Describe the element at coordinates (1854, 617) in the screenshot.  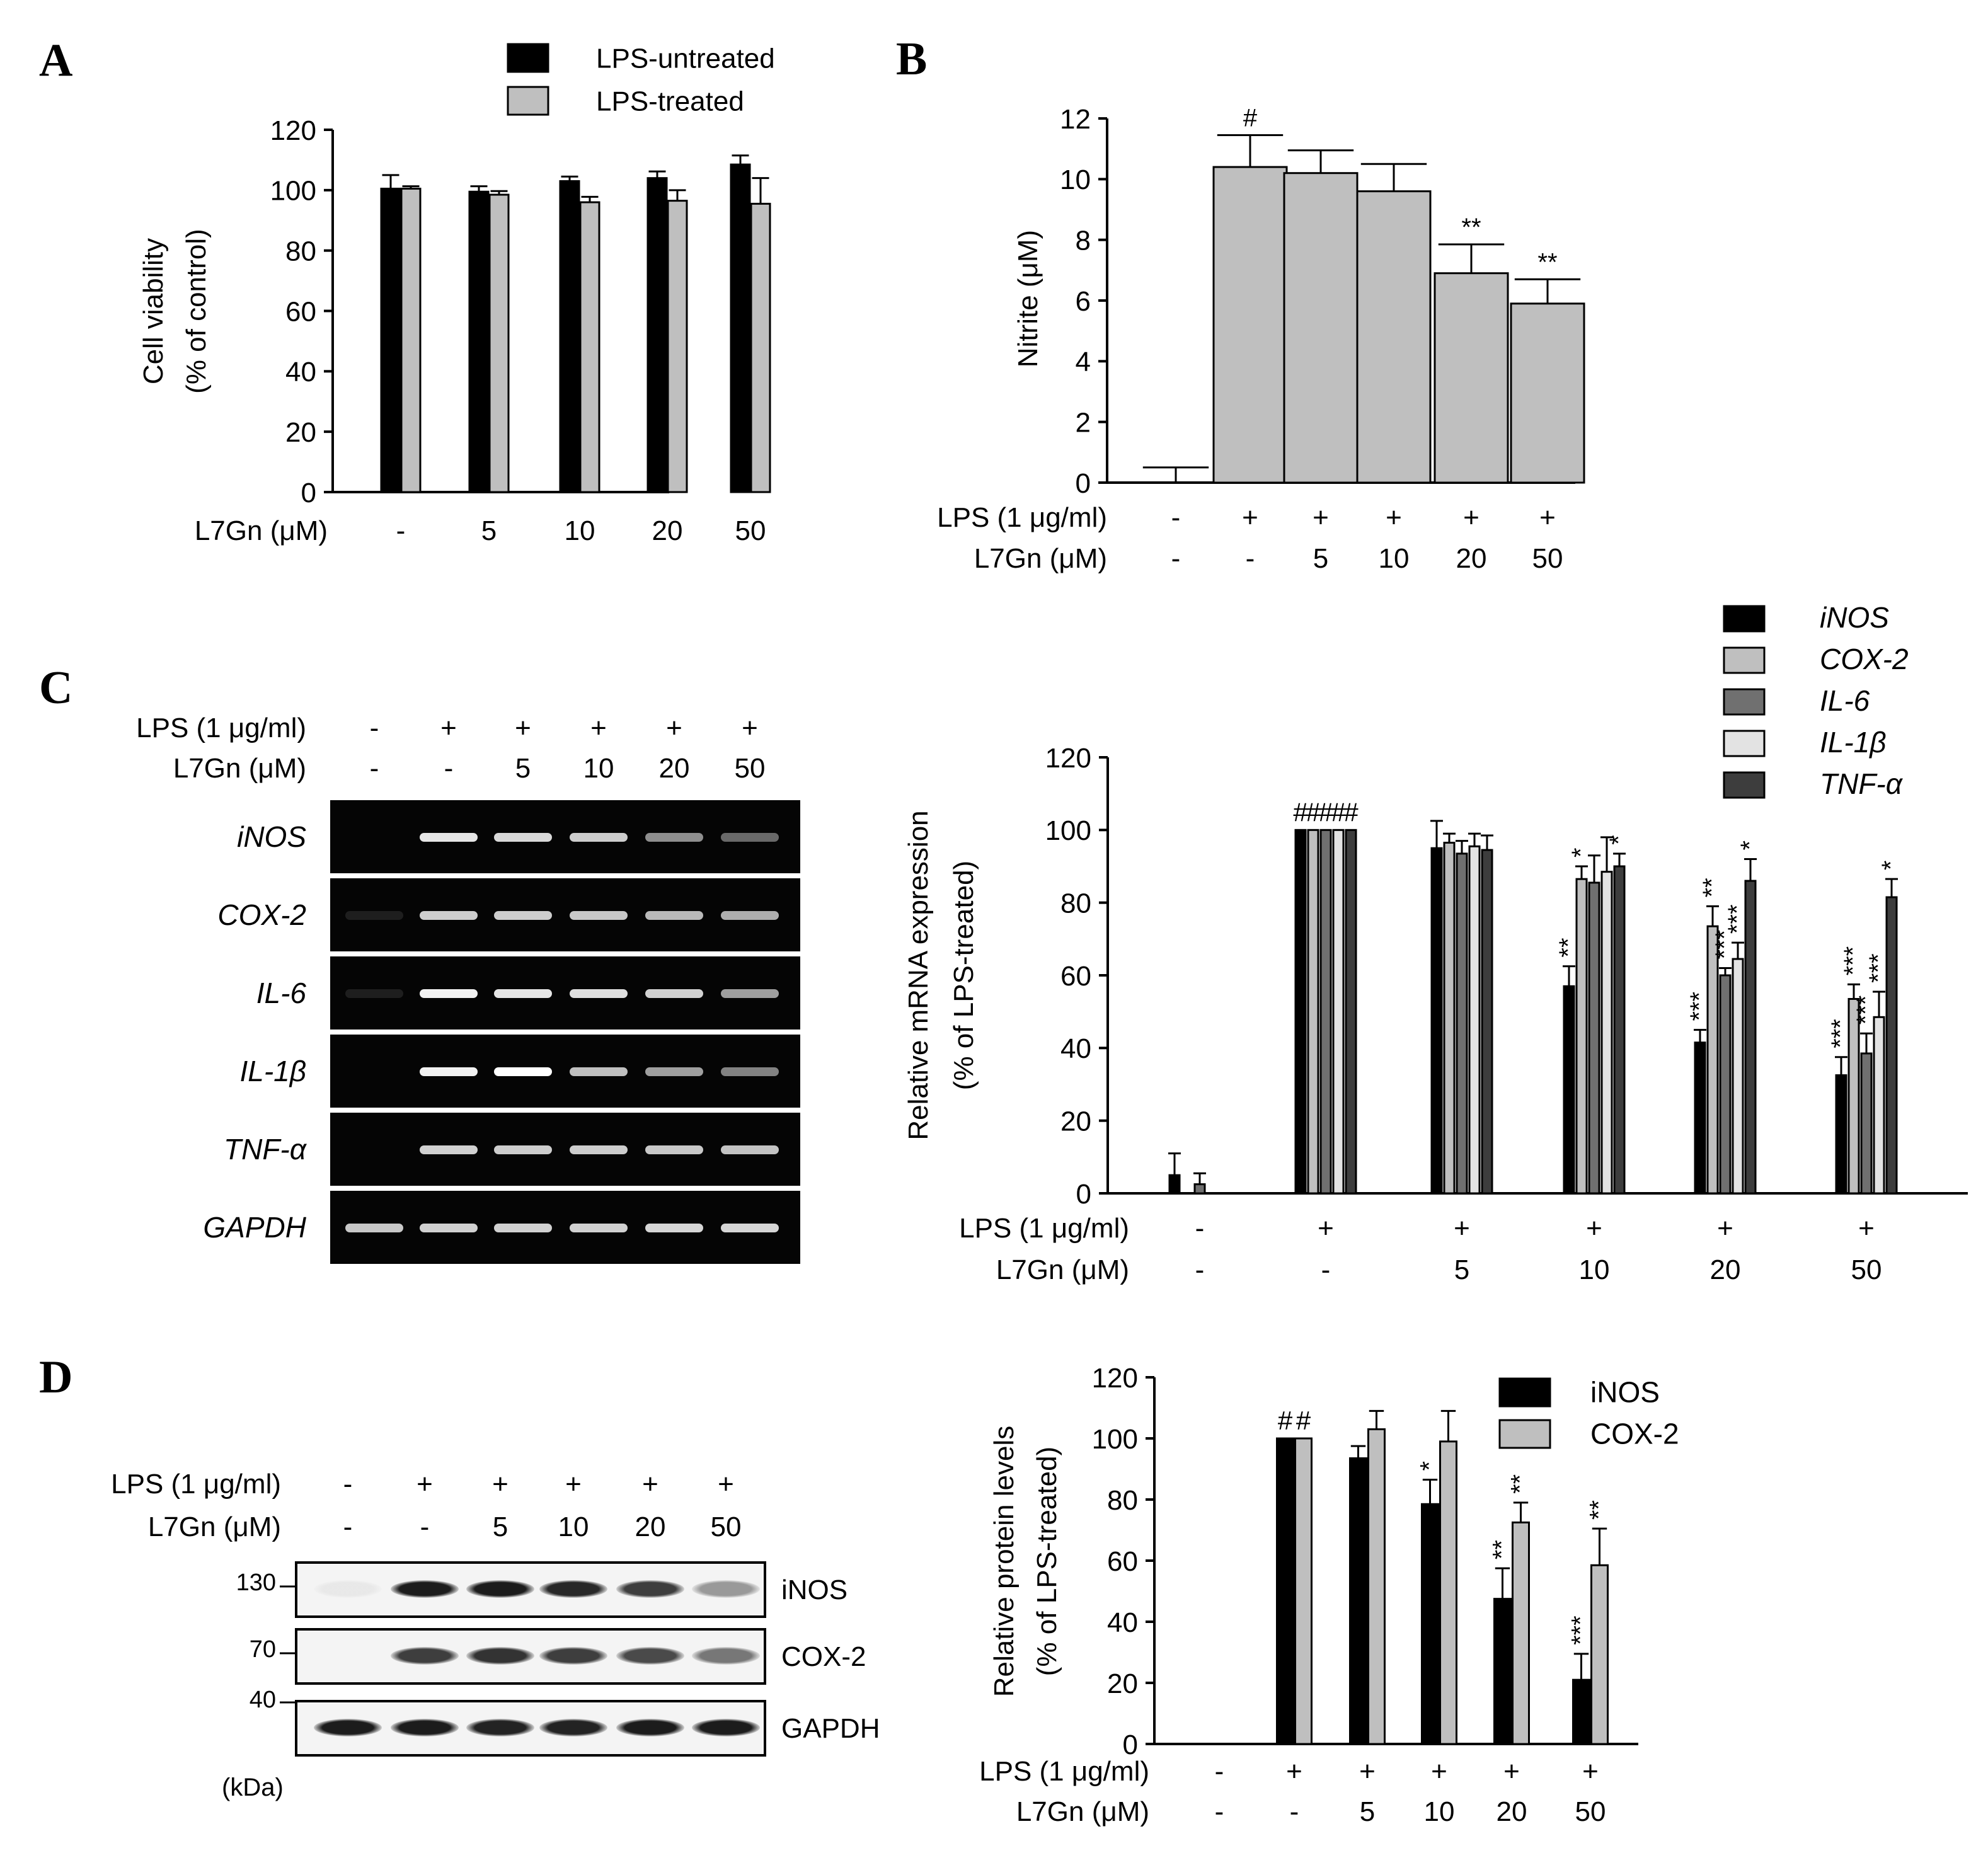
I see `legend-label-inos: iNOS` at that location.